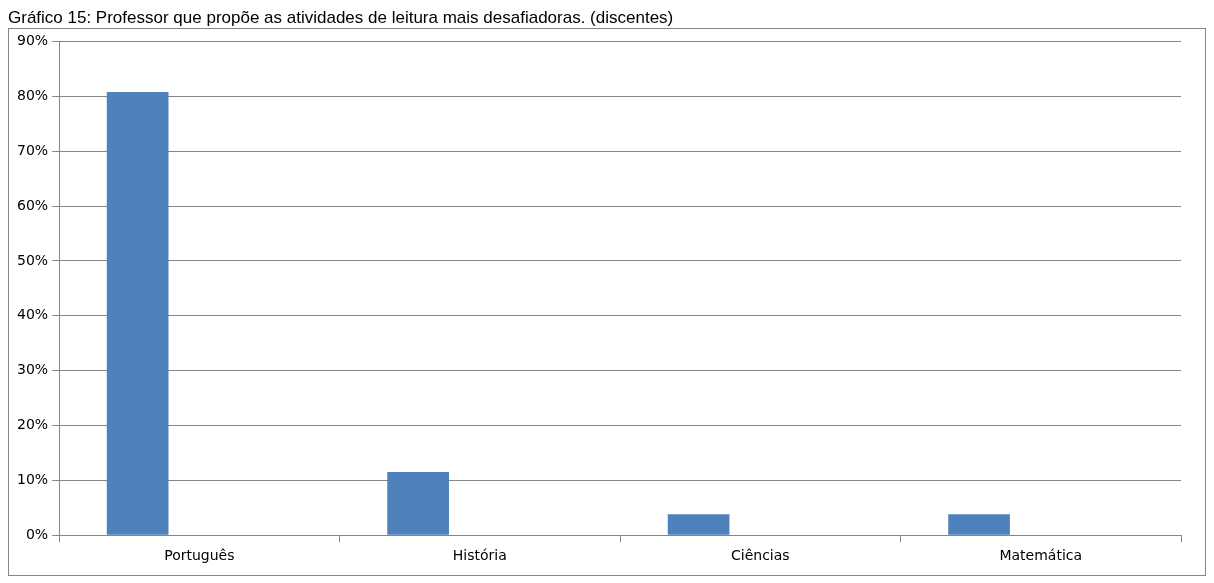 This screenshot has width=1214, height=583. Describe the element at coordinates (32, 40) in the screenshot. I see `y-tick-label: 90%` at that location.